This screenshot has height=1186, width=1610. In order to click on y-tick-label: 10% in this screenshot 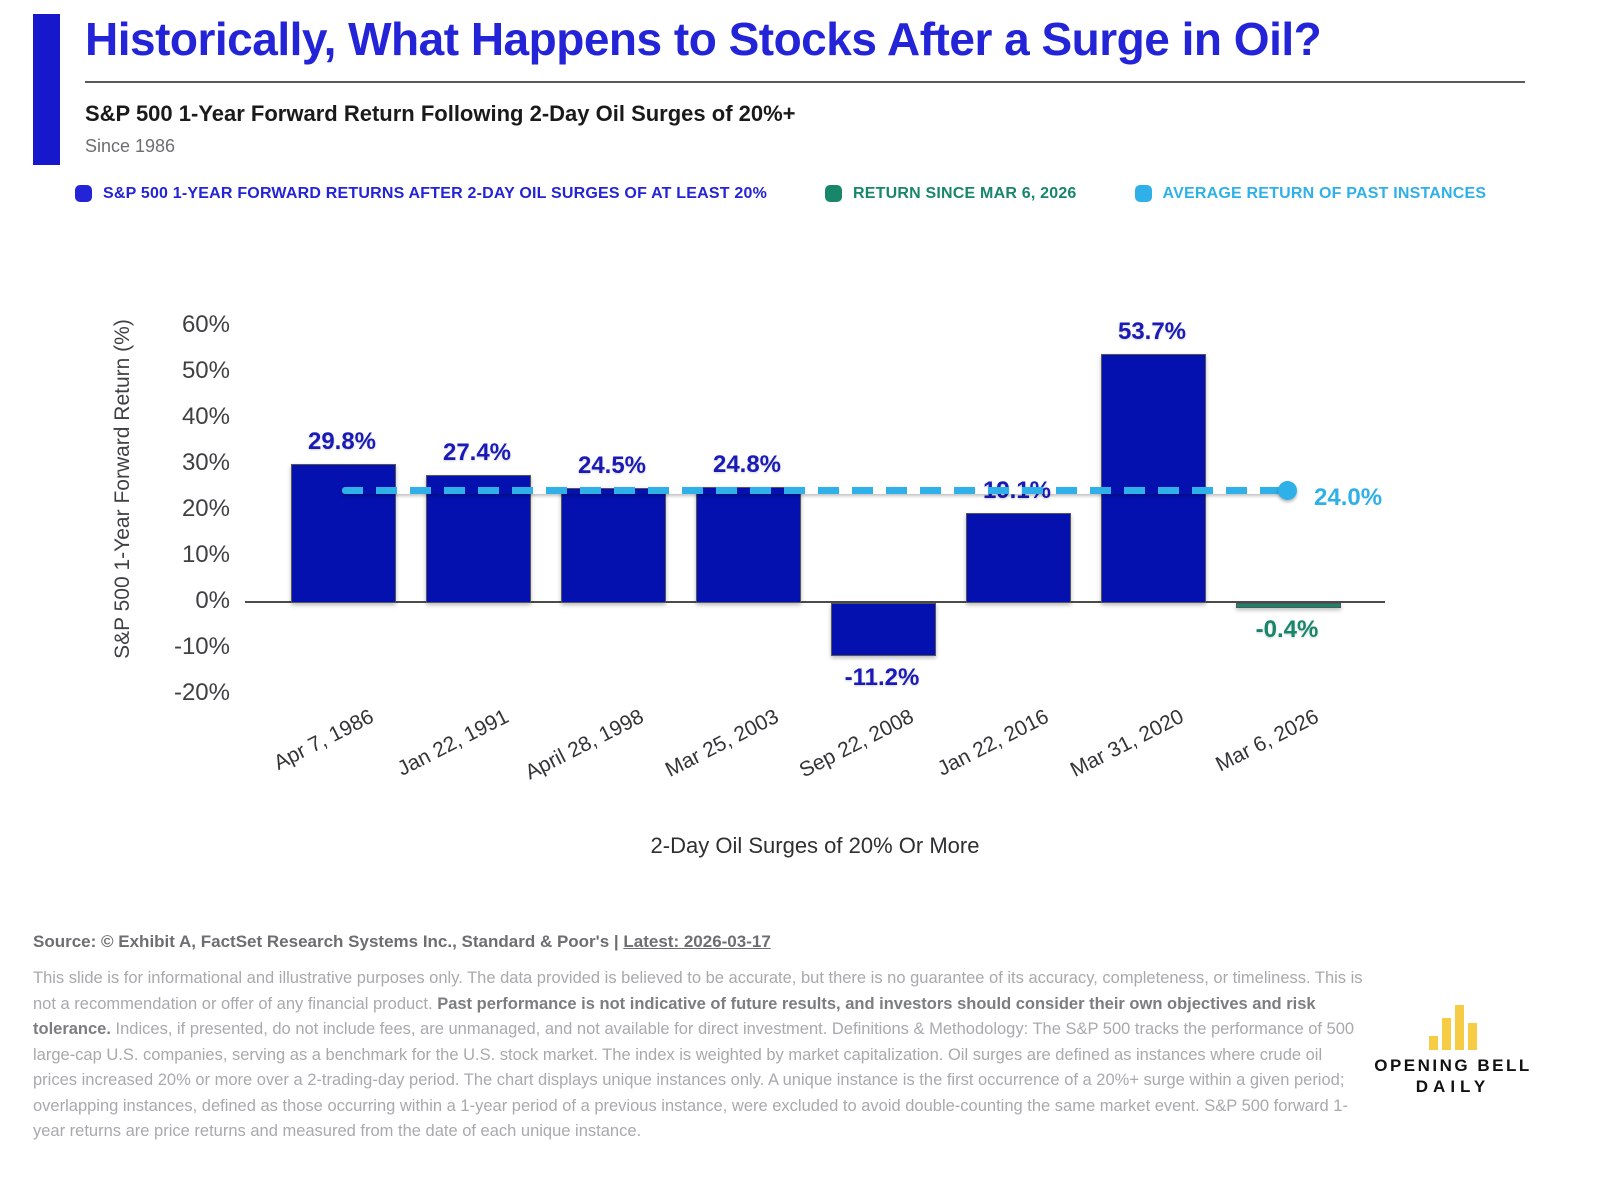, I will do `click(205, 554)`.